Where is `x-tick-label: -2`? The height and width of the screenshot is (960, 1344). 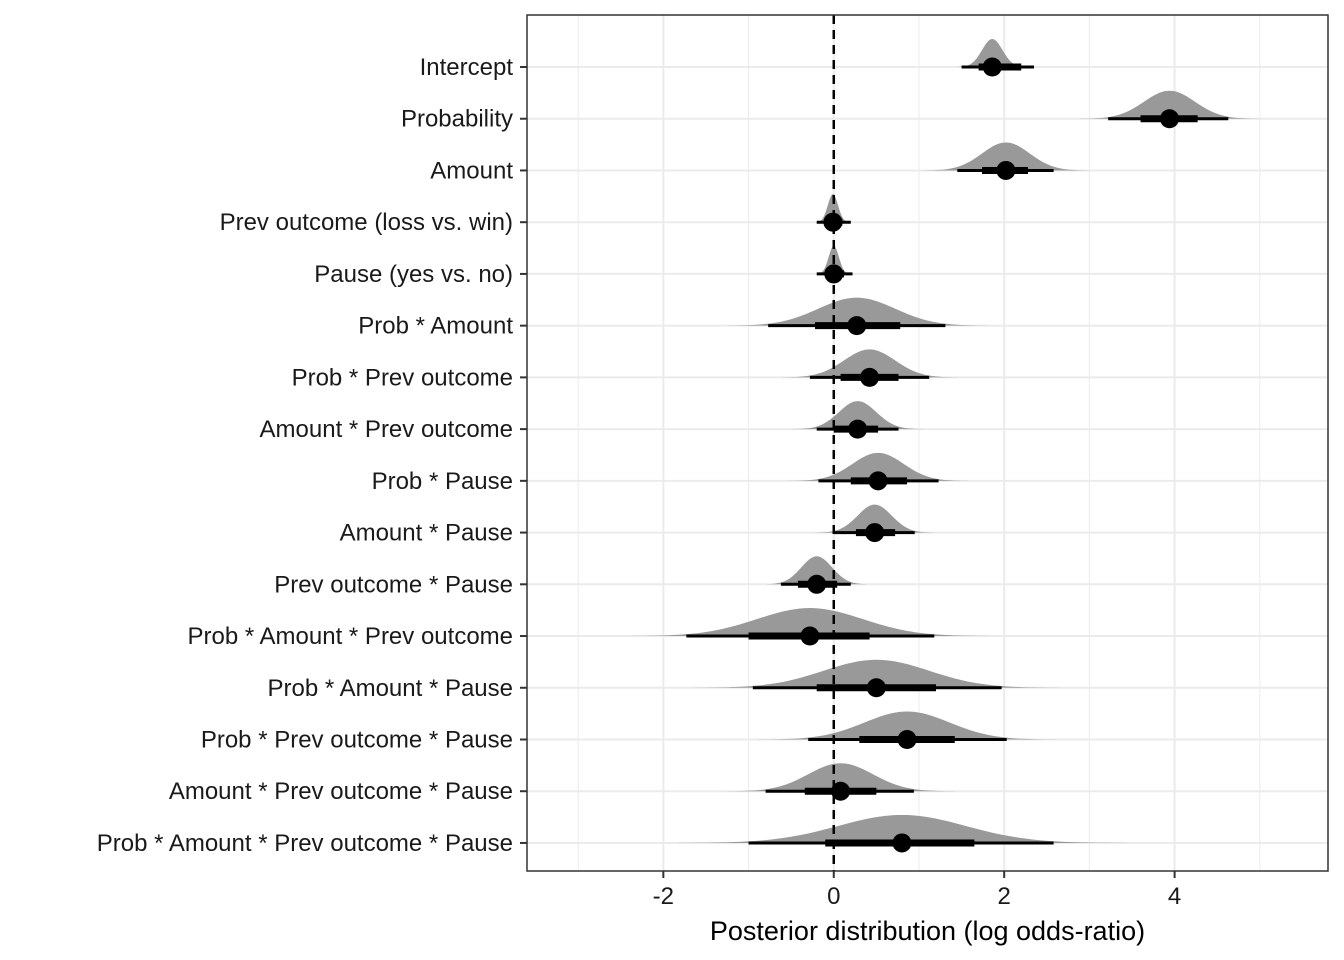 x-tick-label: -2 is located at coordinates (663, 896).